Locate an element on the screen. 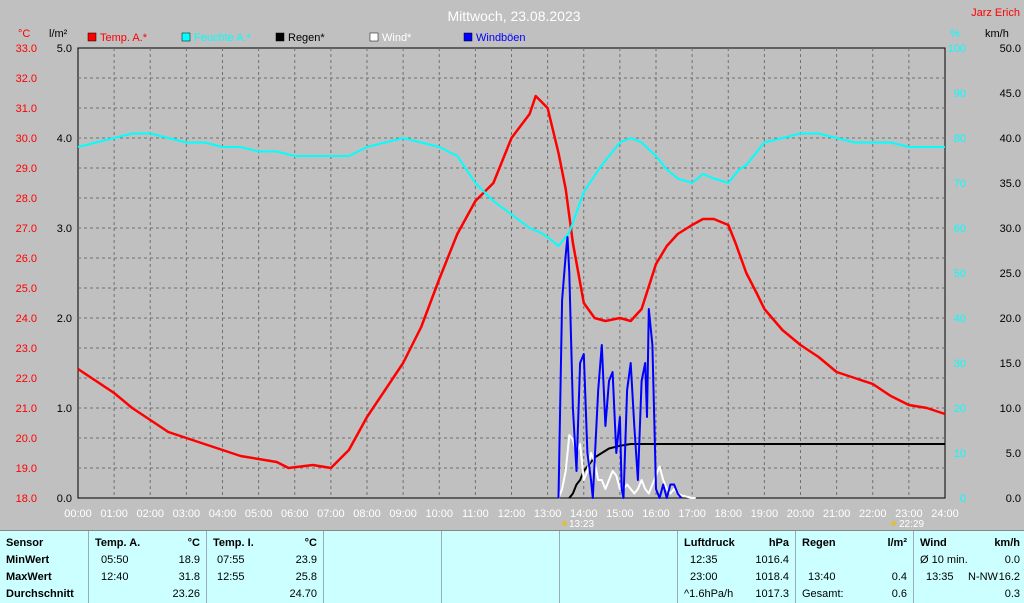 This screenshot has width=1024, height=603. hum-tick-label: 90 is located at coordinates (960, 94).